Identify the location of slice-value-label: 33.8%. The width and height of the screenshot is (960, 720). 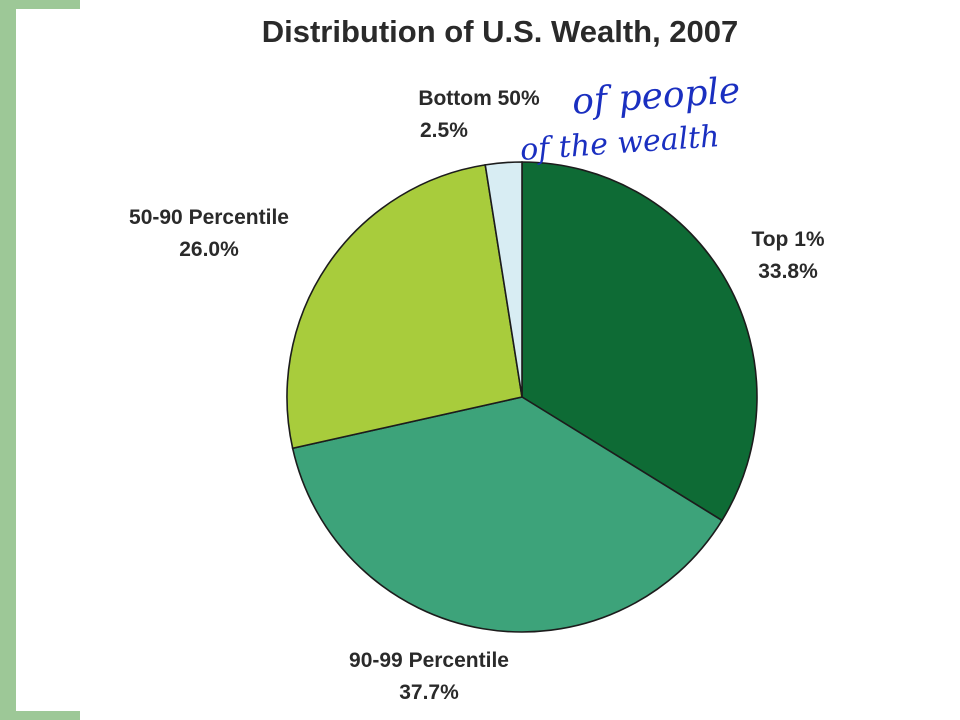
(788, 271).